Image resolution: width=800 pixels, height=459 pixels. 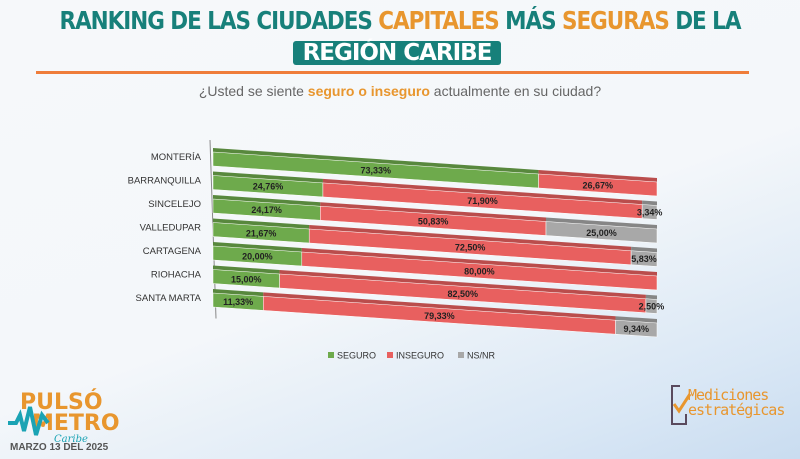 I want to click on title-text: MÁS, so click(x=530, y=20).